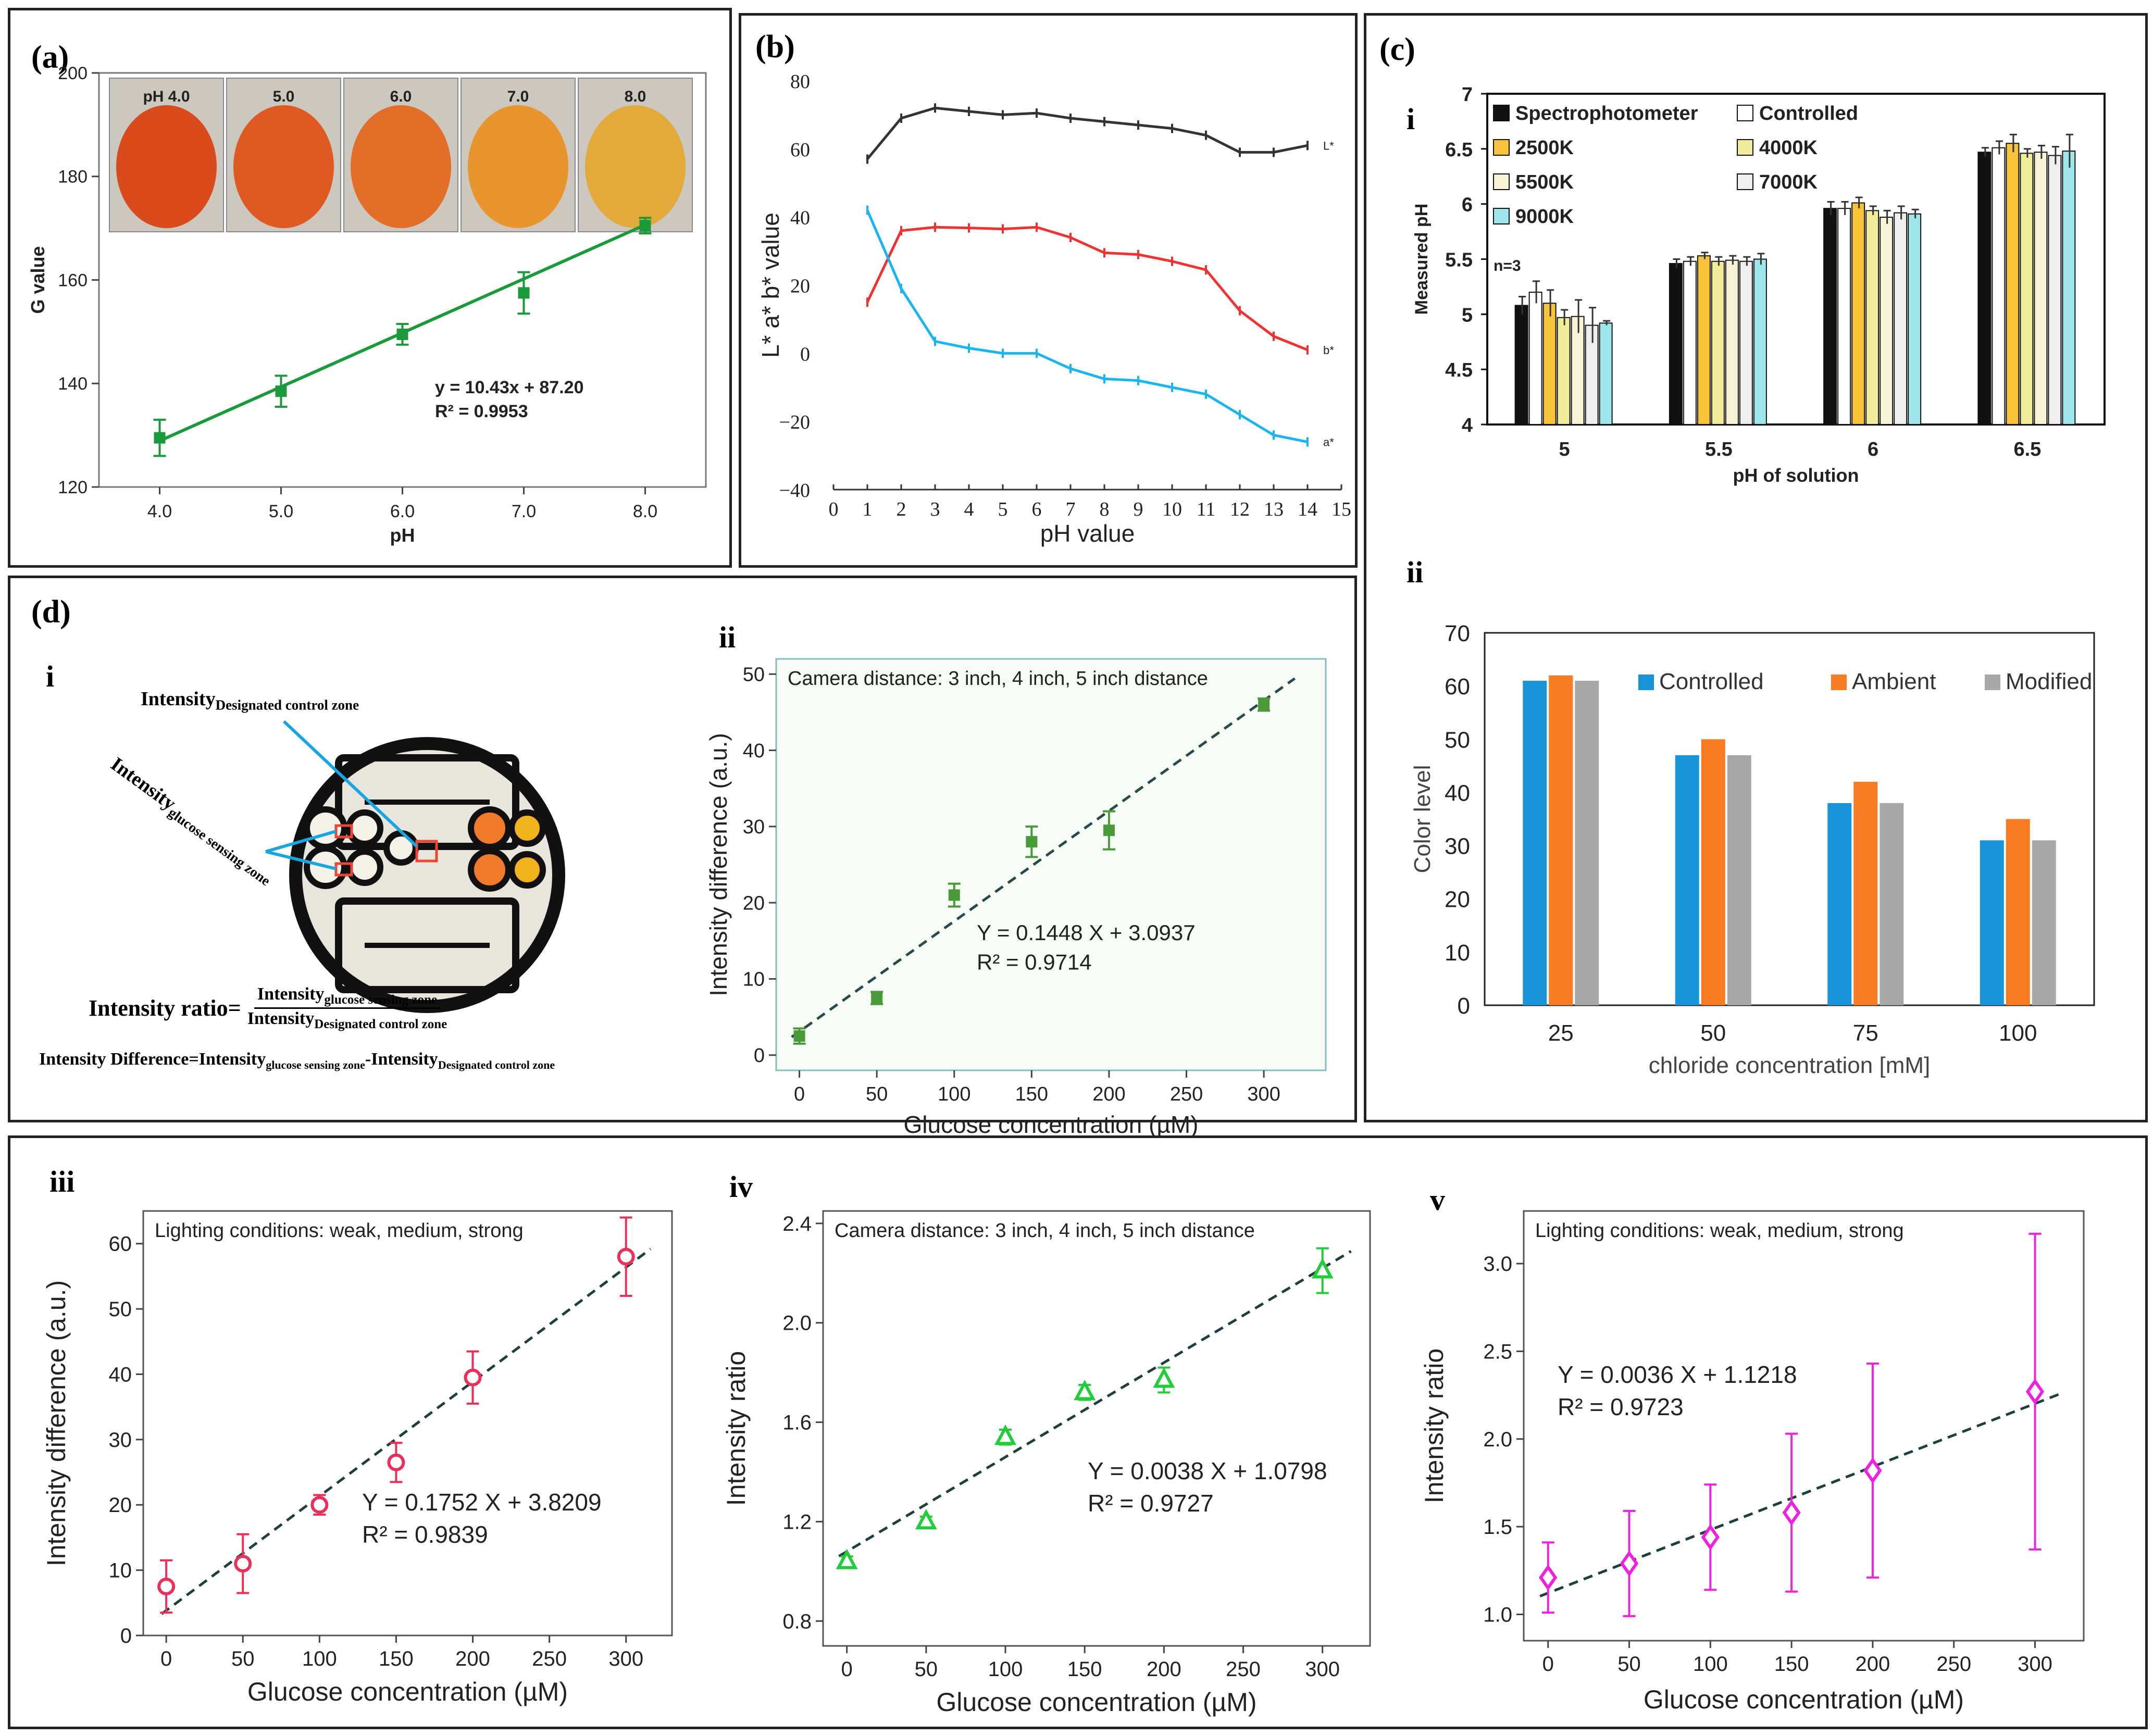 This screenshot has height=1736, width=2153. Describe the element at coordinates (1507, 265) in the screenshot. I see `c-i-note: n=3` at that location.